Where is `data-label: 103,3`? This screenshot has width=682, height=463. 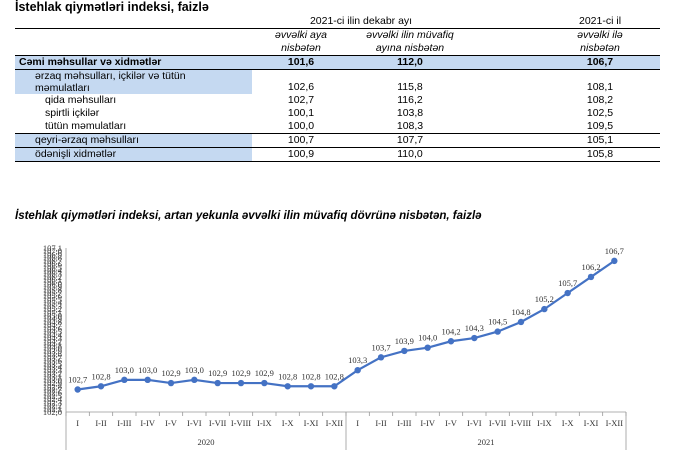
data-label: 103,3 is located at coordinates (357, 360).